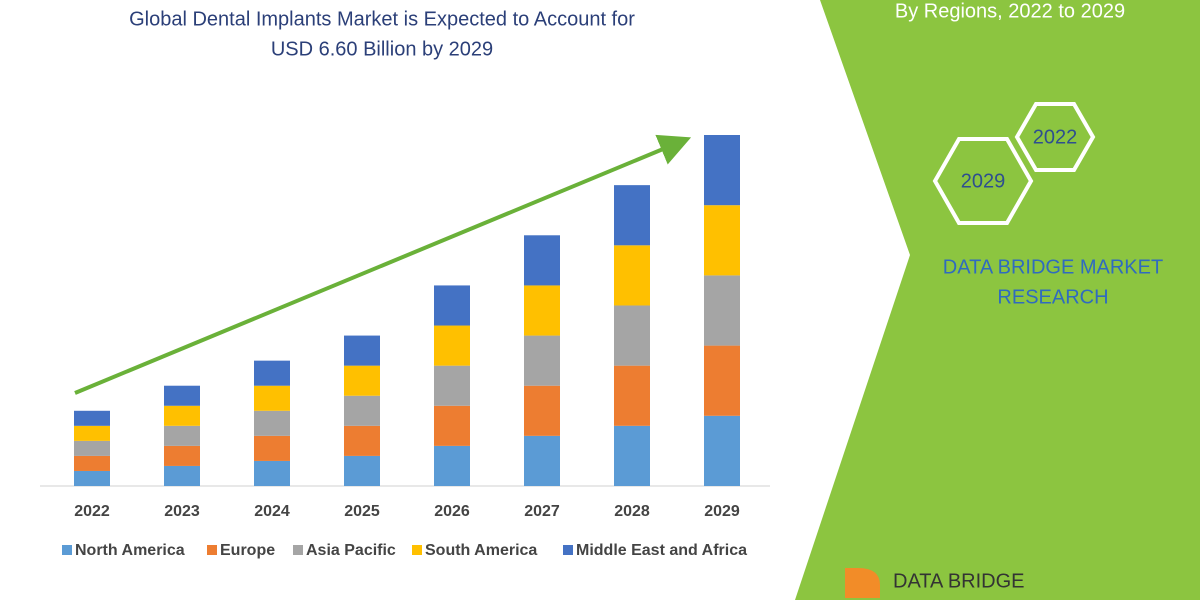 This screenshot has width=1200, height=600. What do you see at coordinates (661, 550) in the screenshot?
I see `legend-label: Middle East and Africa` at bounding box center [661, 550].